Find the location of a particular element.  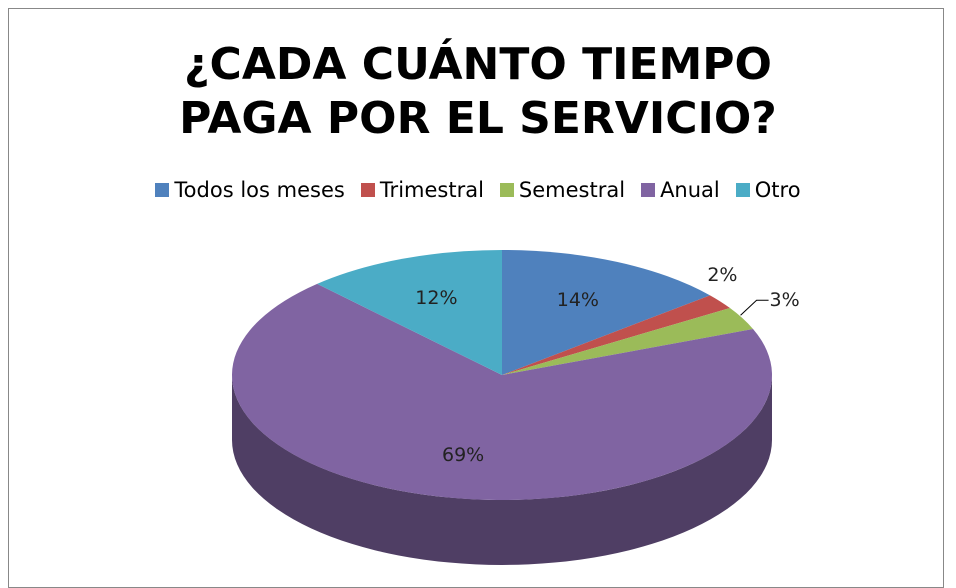

data-label: 3% is located at coordinates (784, 300).